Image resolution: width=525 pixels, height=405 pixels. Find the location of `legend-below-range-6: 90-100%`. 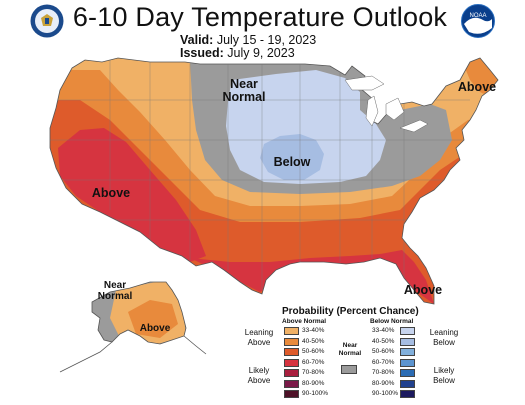

legend-below-range-6: 90-100% is located at coordinates (385, 393).